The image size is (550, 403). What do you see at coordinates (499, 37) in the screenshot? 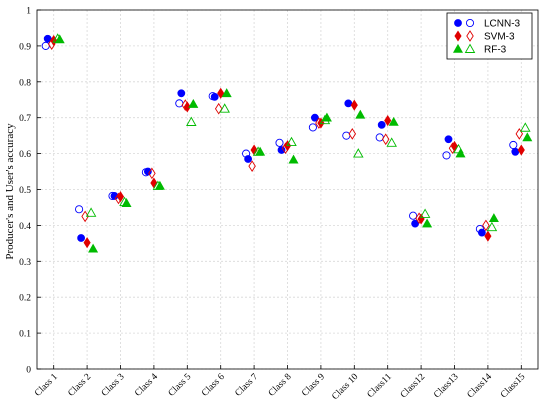
I see `legend-label-svm-3: SVM-3` at bounding box center [499, 37].